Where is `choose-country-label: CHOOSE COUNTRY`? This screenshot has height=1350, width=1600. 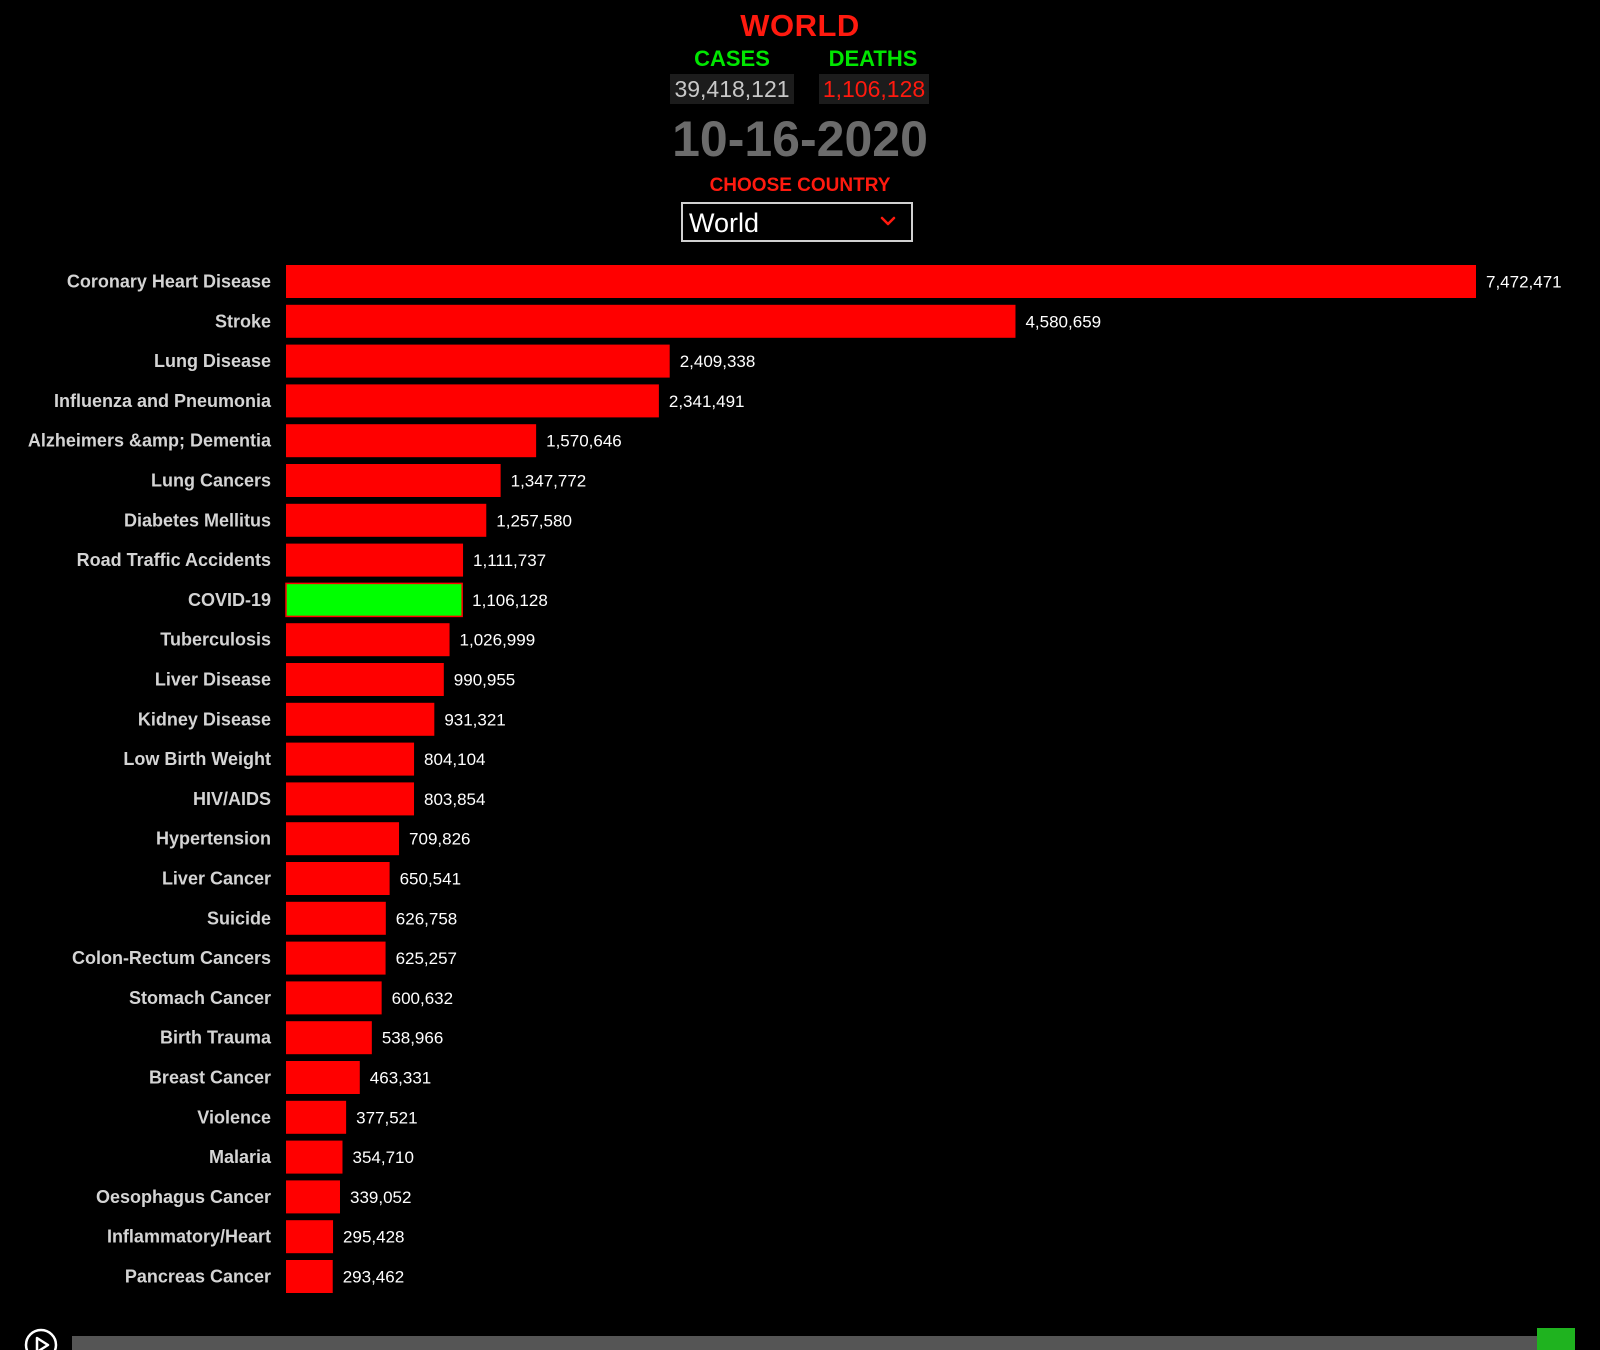 choose-country-label: CHOOSE COUNTRY is located at coordinates (800, 185).